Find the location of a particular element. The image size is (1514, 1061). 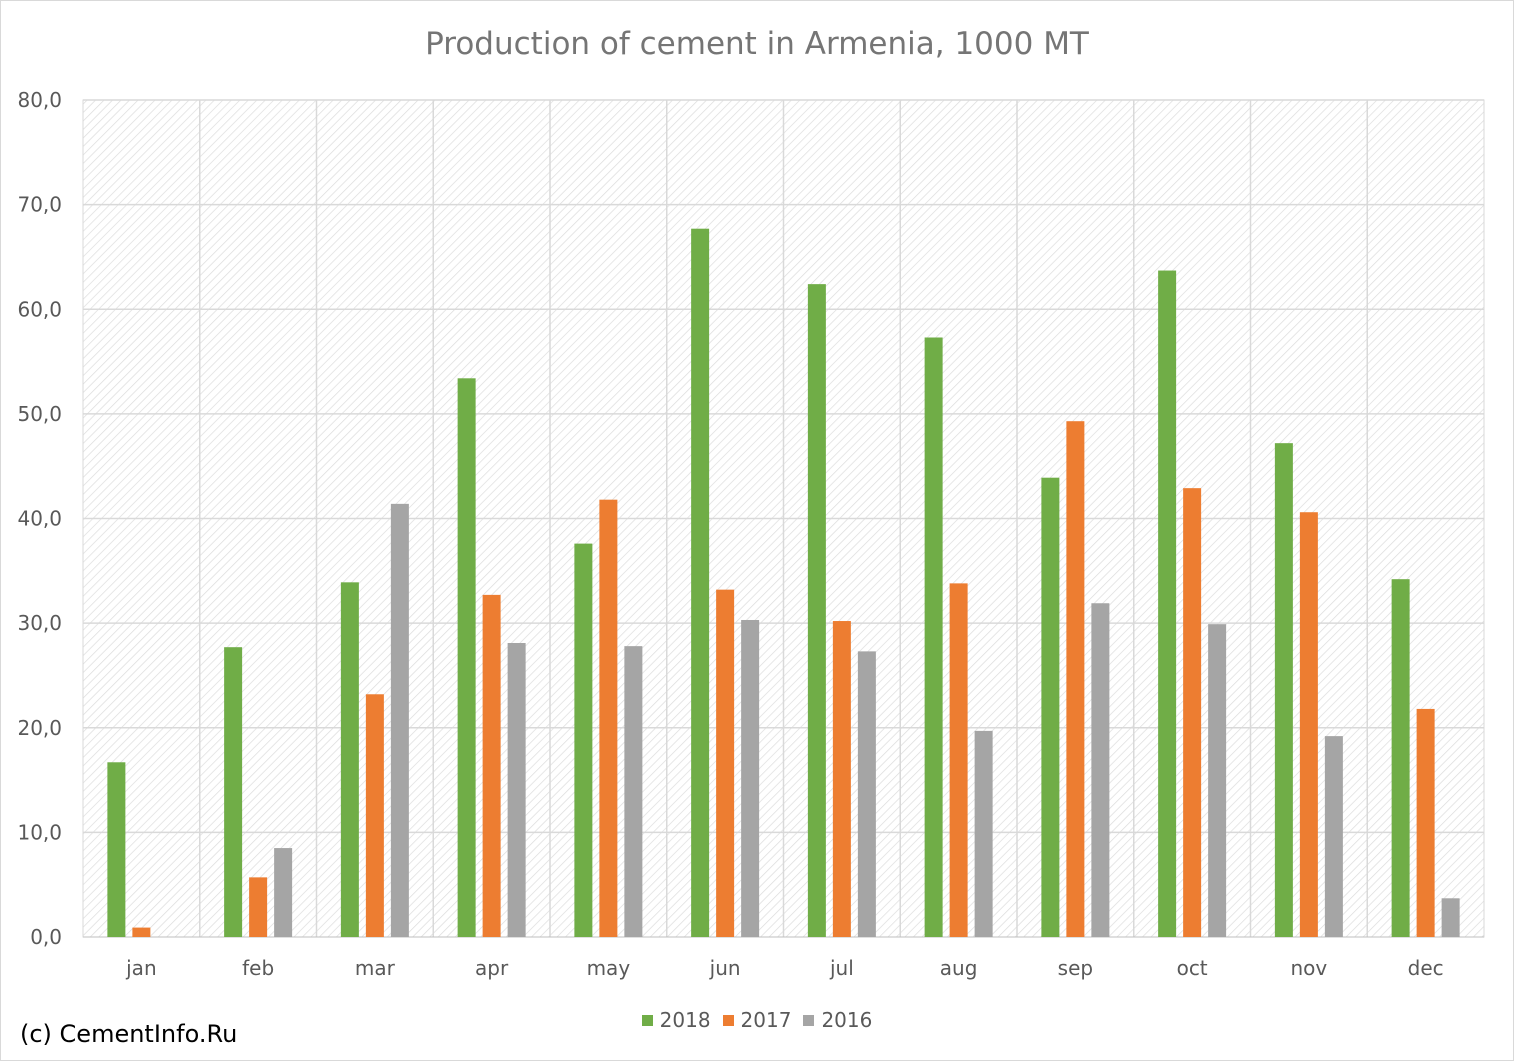

bar-2017-jul is located at coordinates (841, 779).